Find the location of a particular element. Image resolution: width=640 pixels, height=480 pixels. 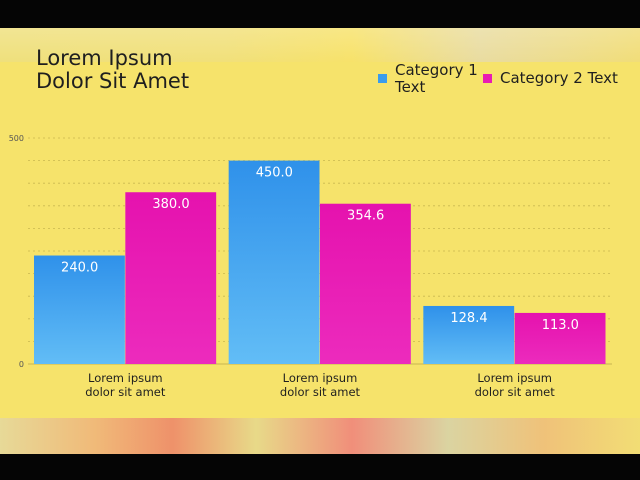

legend-label-series-1: Category 1 Text is located at coordinates (436, 79).